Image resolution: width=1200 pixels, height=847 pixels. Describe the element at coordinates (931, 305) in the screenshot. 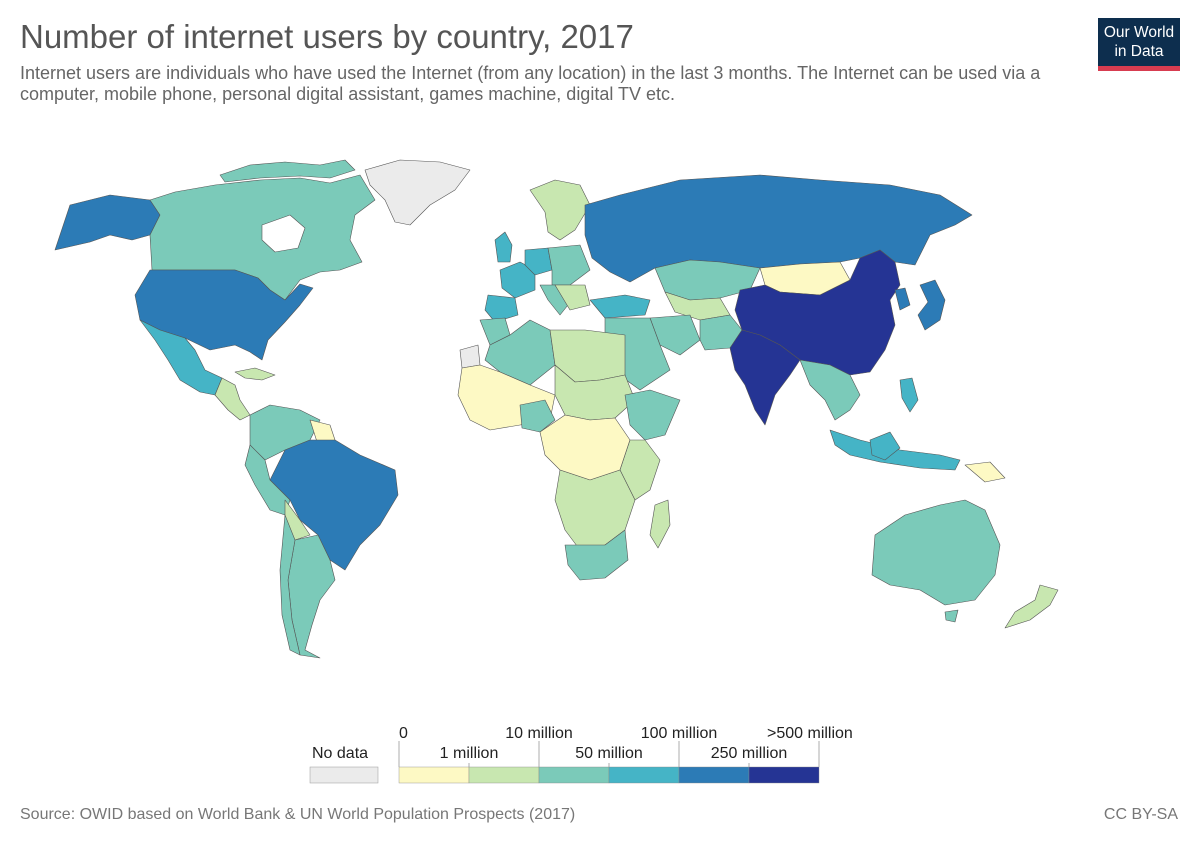

I see `country-japan` at that location.